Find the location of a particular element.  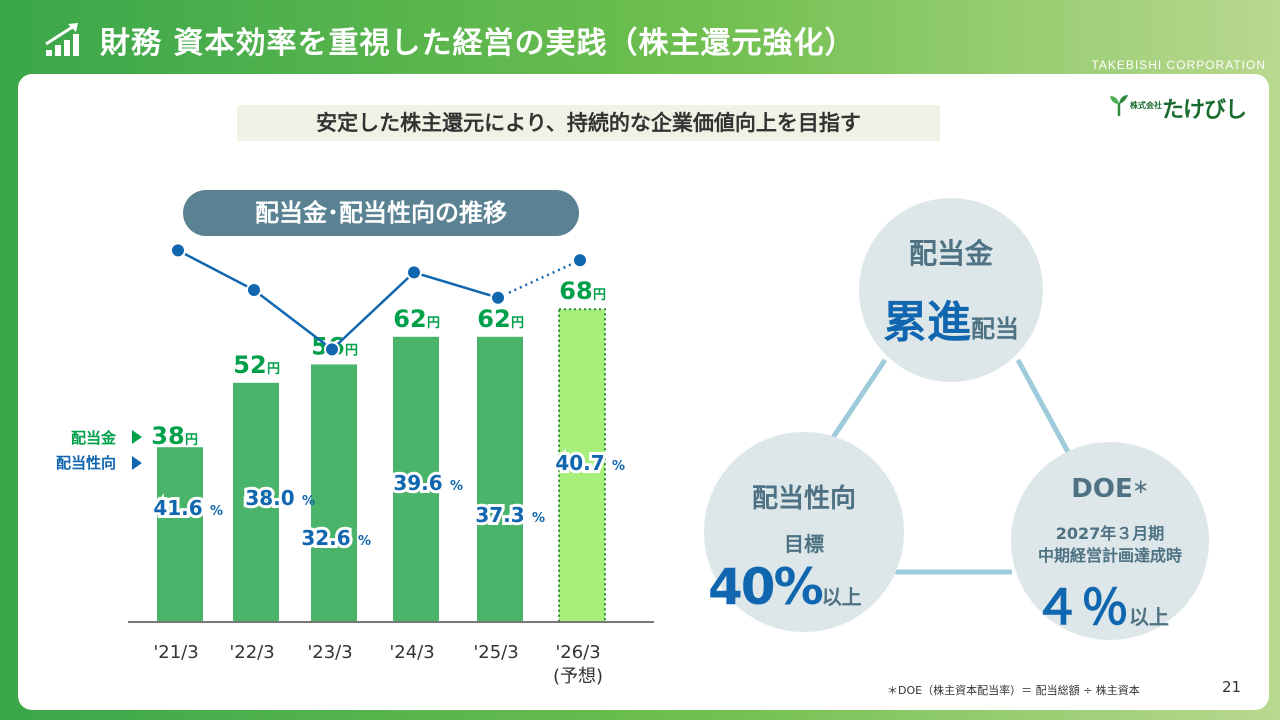

logo-small-text: 株式会社 is located at coordinates (1146, 105).